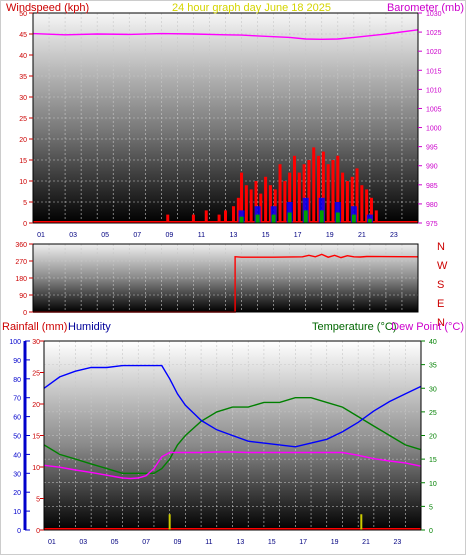 The width and height of the screenshot is (466, 555). I want to click on barometer-line, so click(225, 35).